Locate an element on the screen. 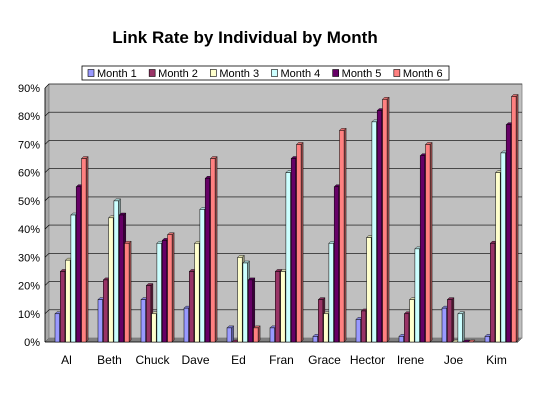  y-tick-label: 40% is located at coordinates (29, 230).